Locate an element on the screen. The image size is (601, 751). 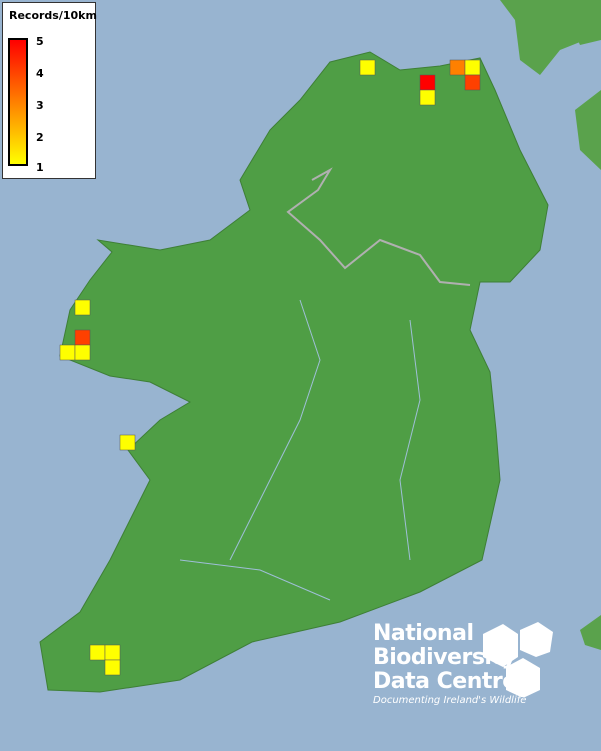
legend-tick: 1 is located at coordinates (40, 167).